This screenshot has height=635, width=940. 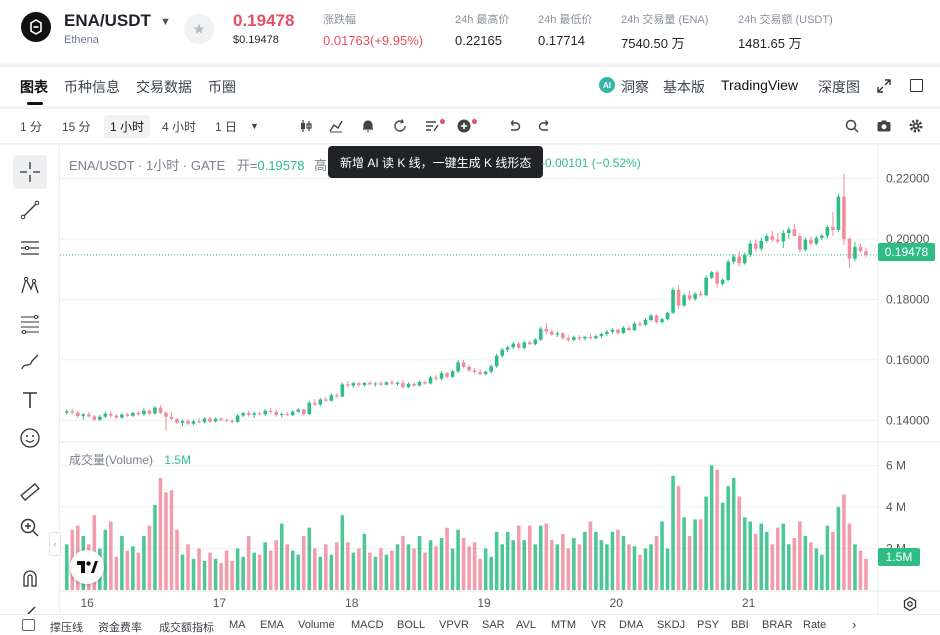 What do you see at coordinates (760, 85) in the screenshot?
I see `tradingview-button: TradingView` at bounding box center [760, 85].